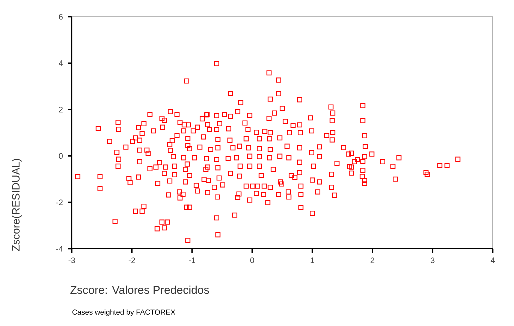 The height and width of the screenshot is (326, 514). I want to click on y-tick-label: 4, so click(61, 63).